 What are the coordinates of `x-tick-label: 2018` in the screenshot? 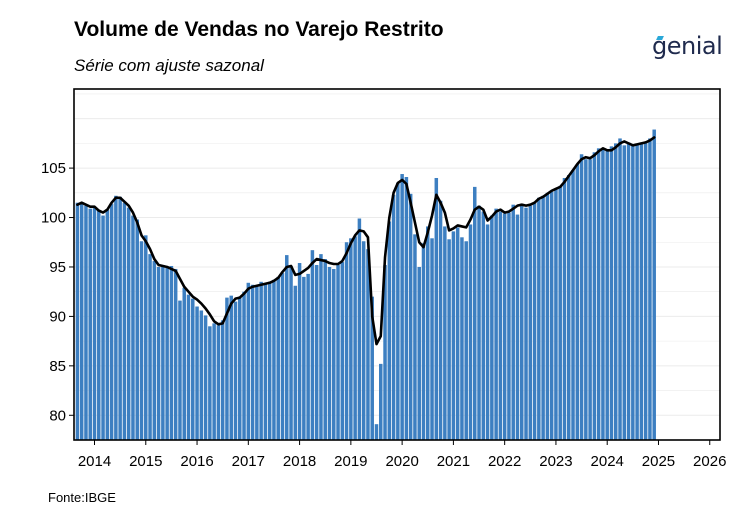 It's located at (299, 461).